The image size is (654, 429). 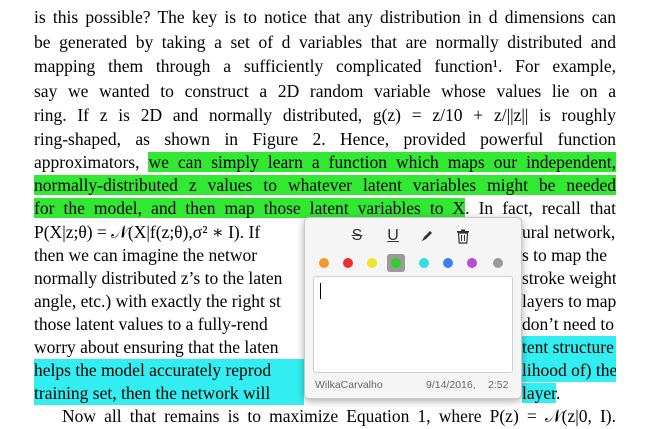 I want to click on underline-button: U, so click(x=393, y=235).